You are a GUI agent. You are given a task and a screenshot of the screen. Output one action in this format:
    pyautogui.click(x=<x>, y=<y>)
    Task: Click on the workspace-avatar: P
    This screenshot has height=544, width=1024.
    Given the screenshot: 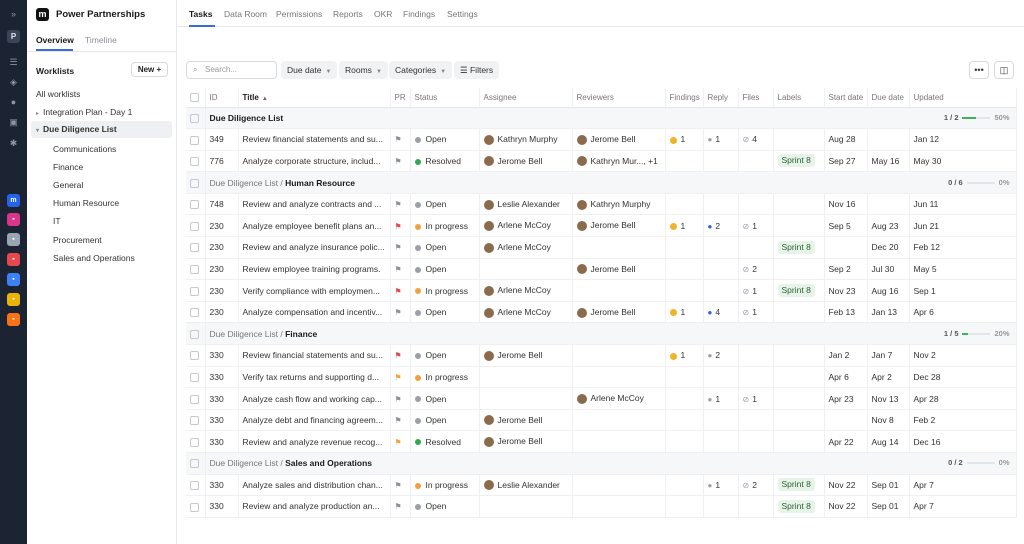 What is the action you would take?
    pyautogui.click(x=13, y=36)
    